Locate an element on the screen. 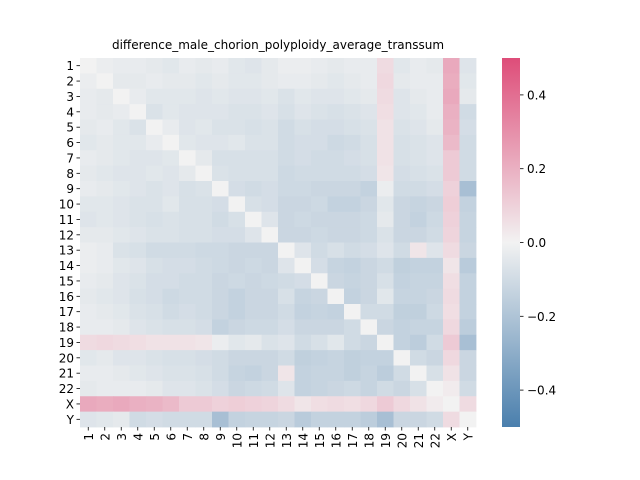 The width and height of the screenshot is (640, 480). column-label: 14 is located at coordinates (303, 440).